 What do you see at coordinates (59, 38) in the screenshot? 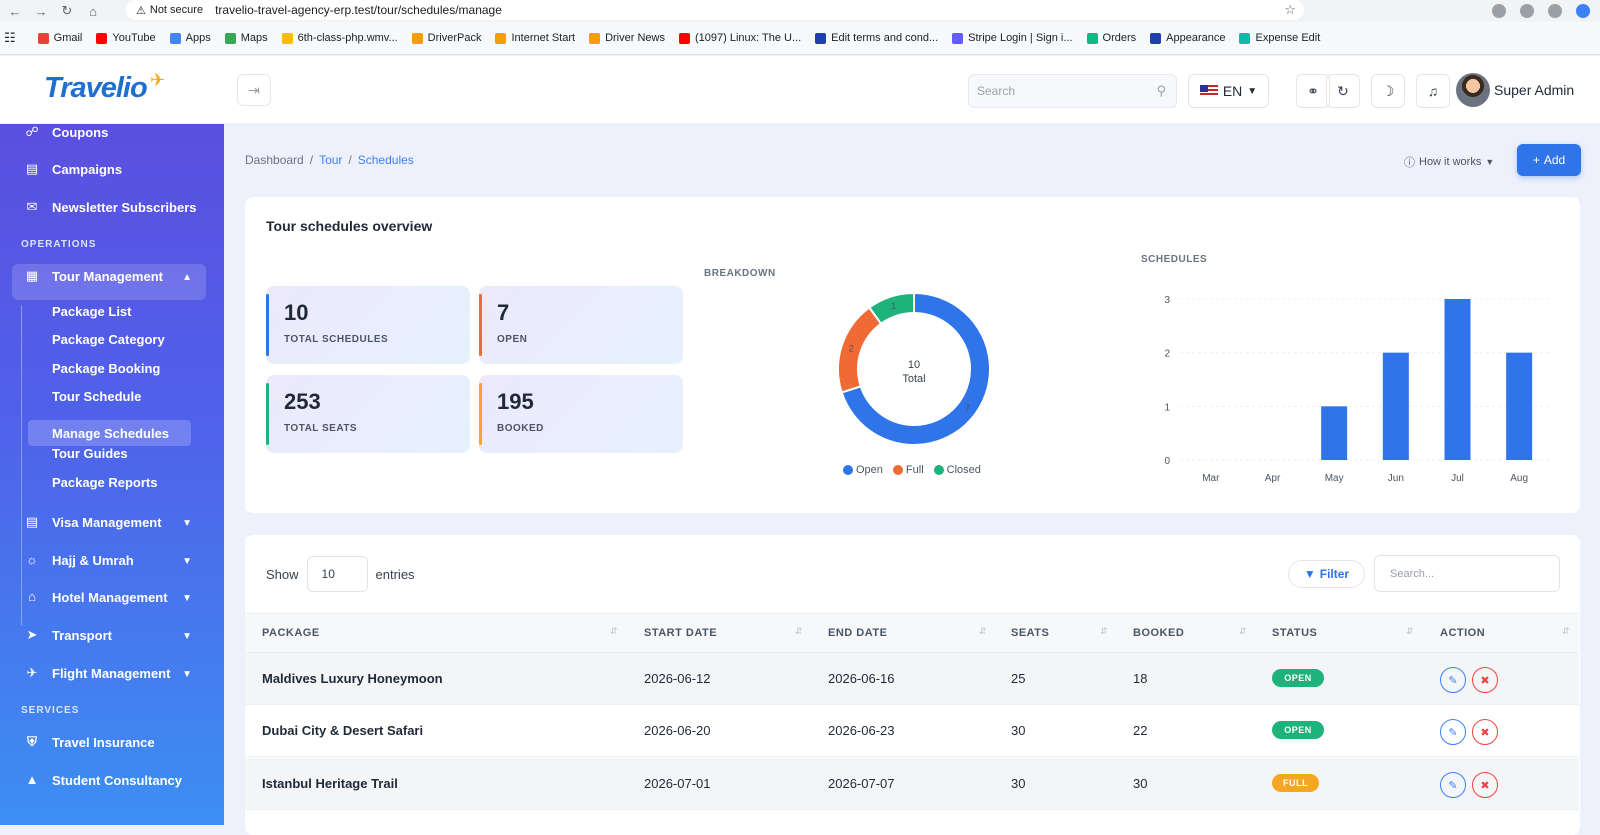
I see `bookmark-item: Gmail` at bounding box center [59, 38].